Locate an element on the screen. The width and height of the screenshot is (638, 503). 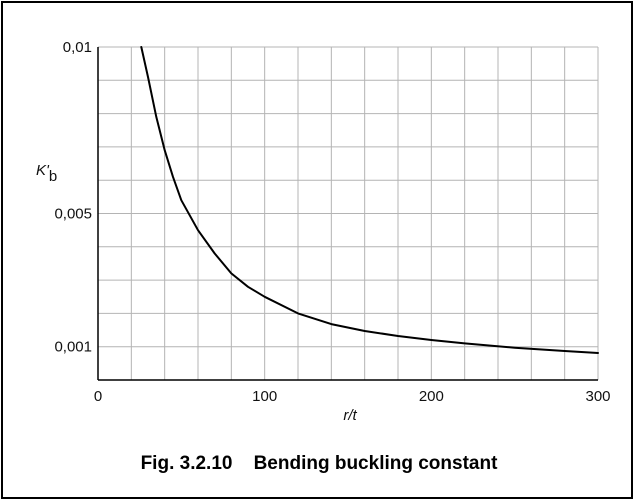
y-axis-label-main: K' is located at coordinates (43, 170).